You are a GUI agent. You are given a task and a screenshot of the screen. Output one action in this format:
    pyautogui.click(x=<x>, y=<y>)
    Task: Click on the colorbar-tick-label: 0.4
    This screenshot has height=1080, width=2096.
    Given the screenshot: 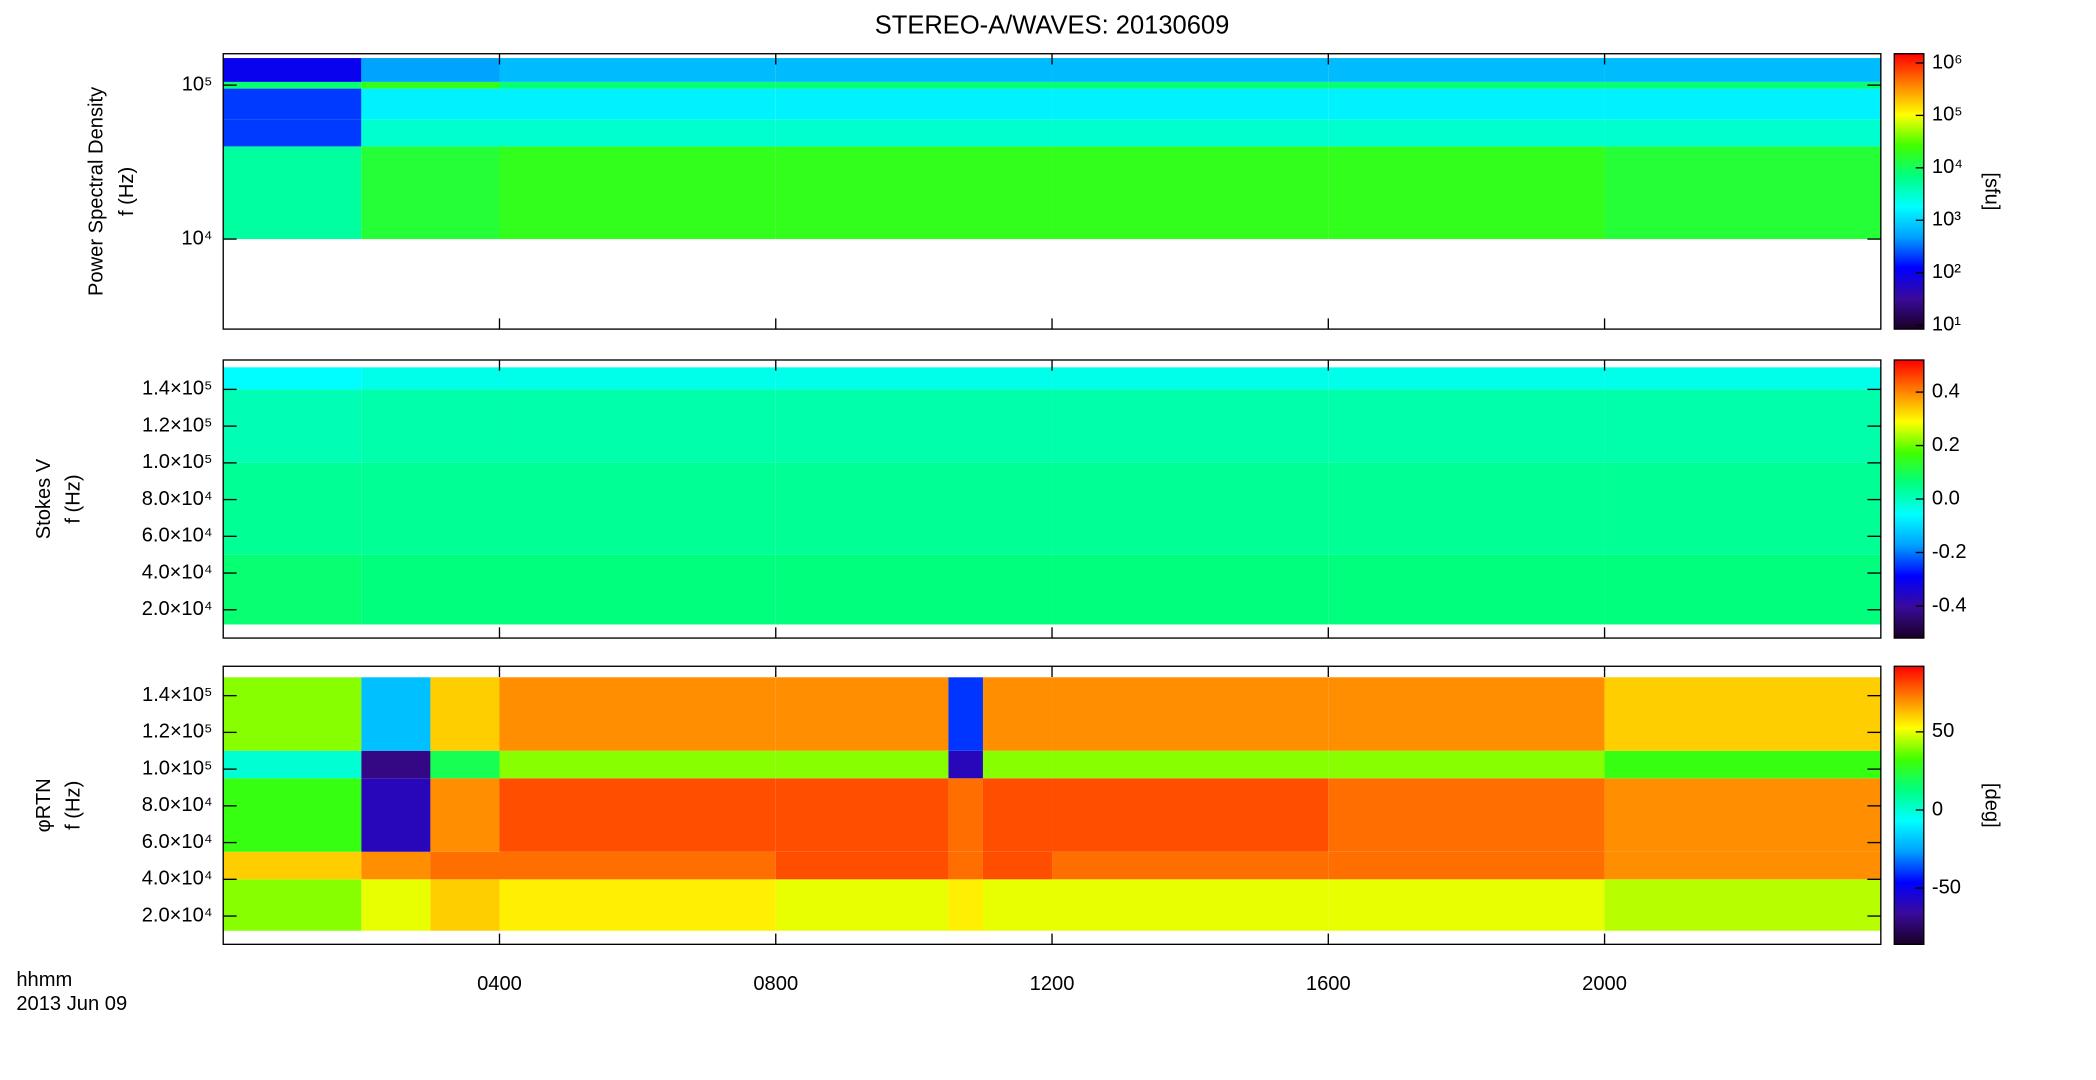 What is the action you would take?
    pyautogui.click(x=1946, y=391)
    